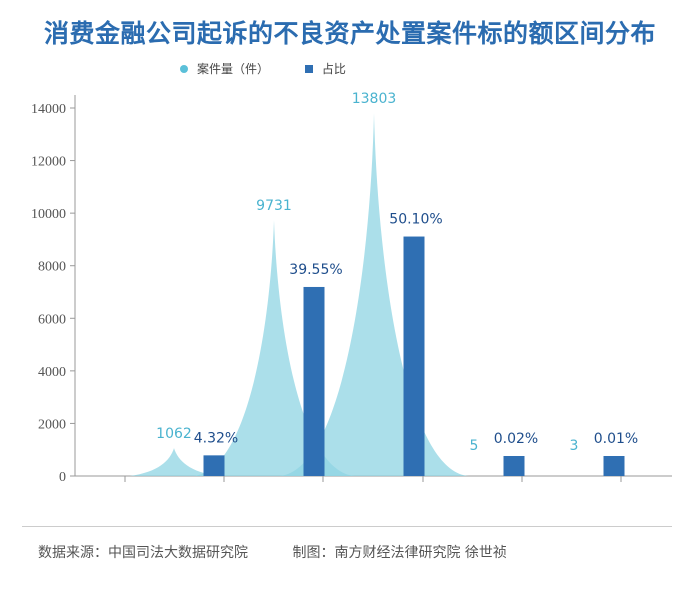 Image resolution: width=700 pixels, height=595 pixels. Describe the element at coordinates (48, 109) in the screenshot. I see `y-tick-label: 14000` at that location.